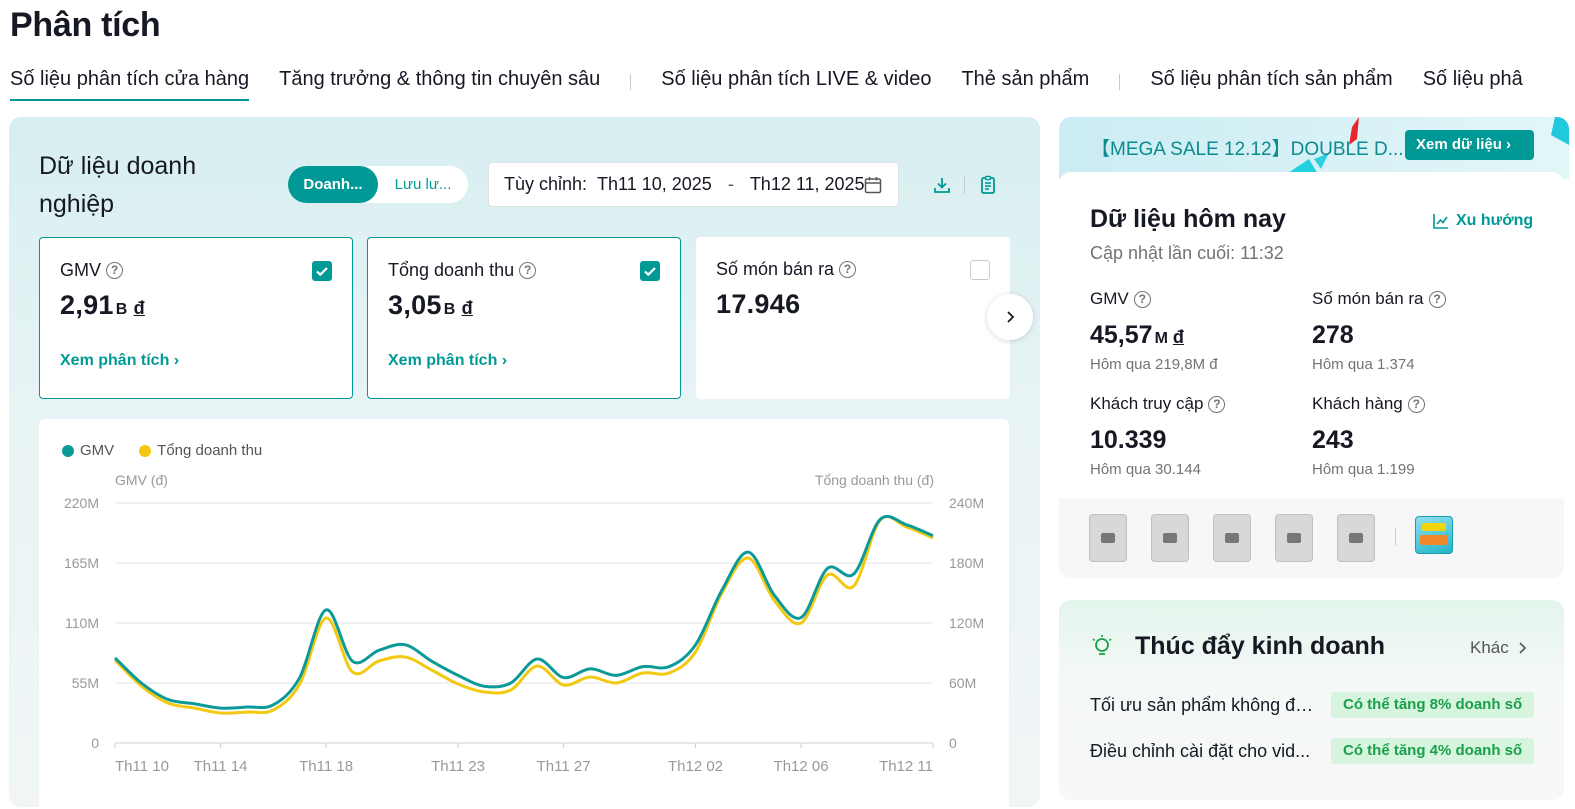 The image size is (1575, 809). Describe the element at coordinates (758, 304) in the screenshot. I see `metric-value: 17.946` at that location.